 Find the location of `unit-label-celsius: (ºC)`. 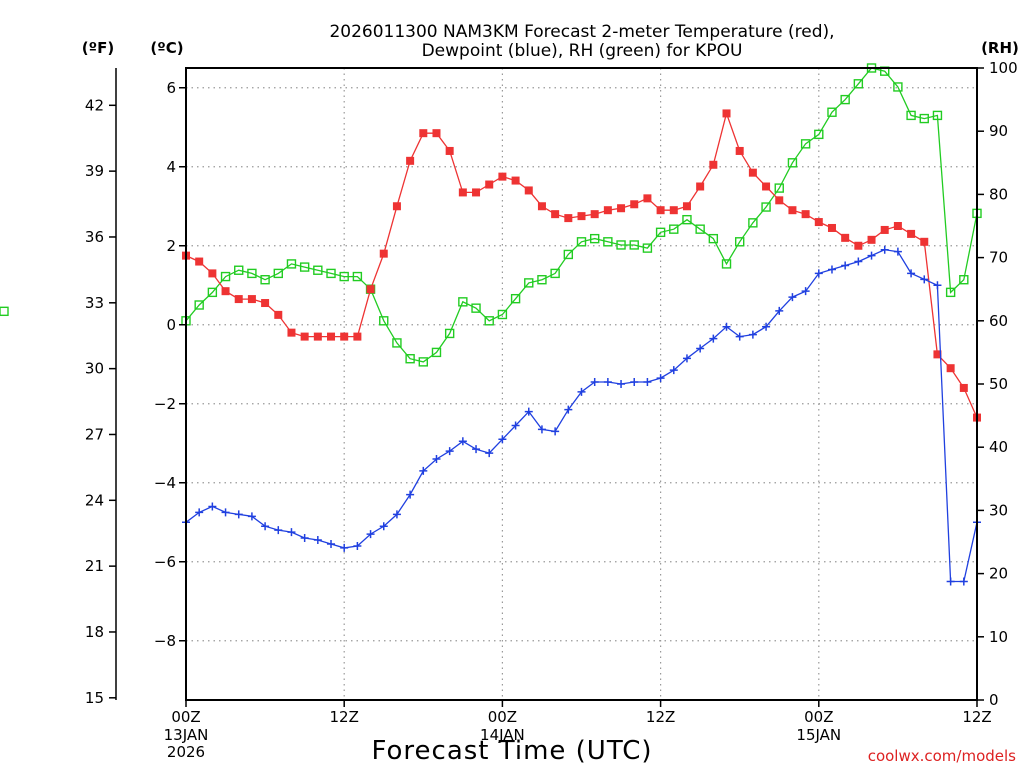

unit-label-celsius: (ºC) is located at coordinates (166, 48).